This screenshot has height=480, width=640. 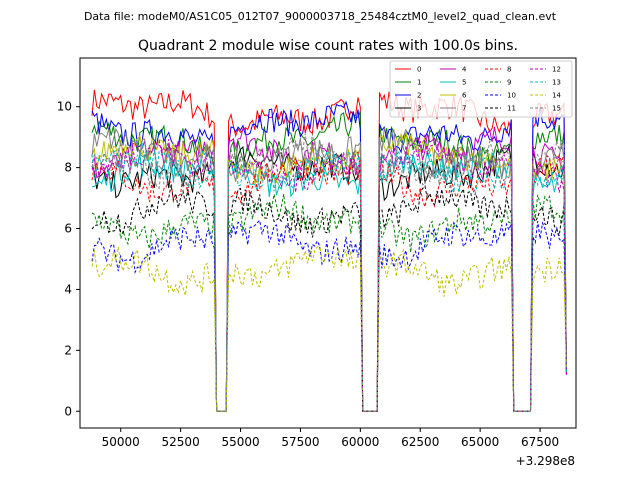 I want to click on y-axis: 0 2 4 6 8 10, so click(x=68, y=259).